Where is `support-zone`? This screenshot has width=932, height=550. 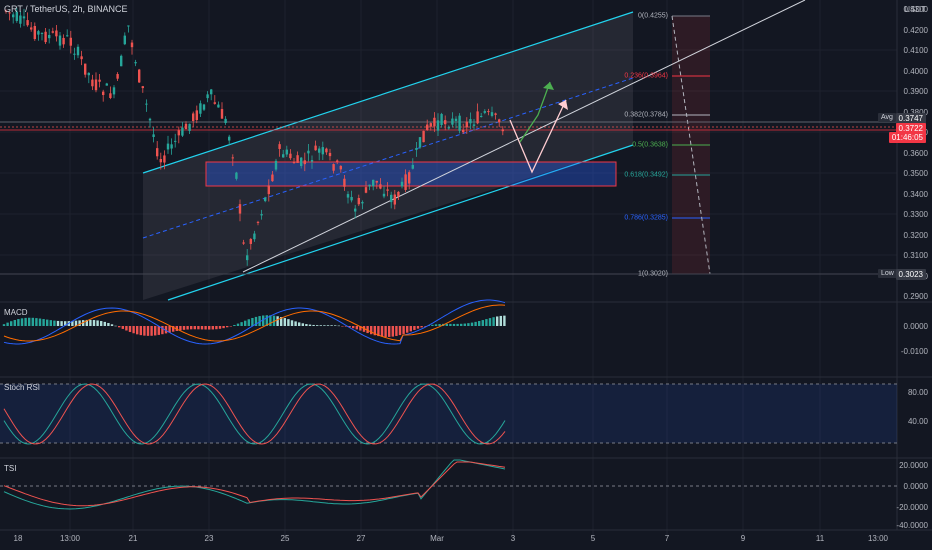
support-zone is located at coordinates (411, 174).